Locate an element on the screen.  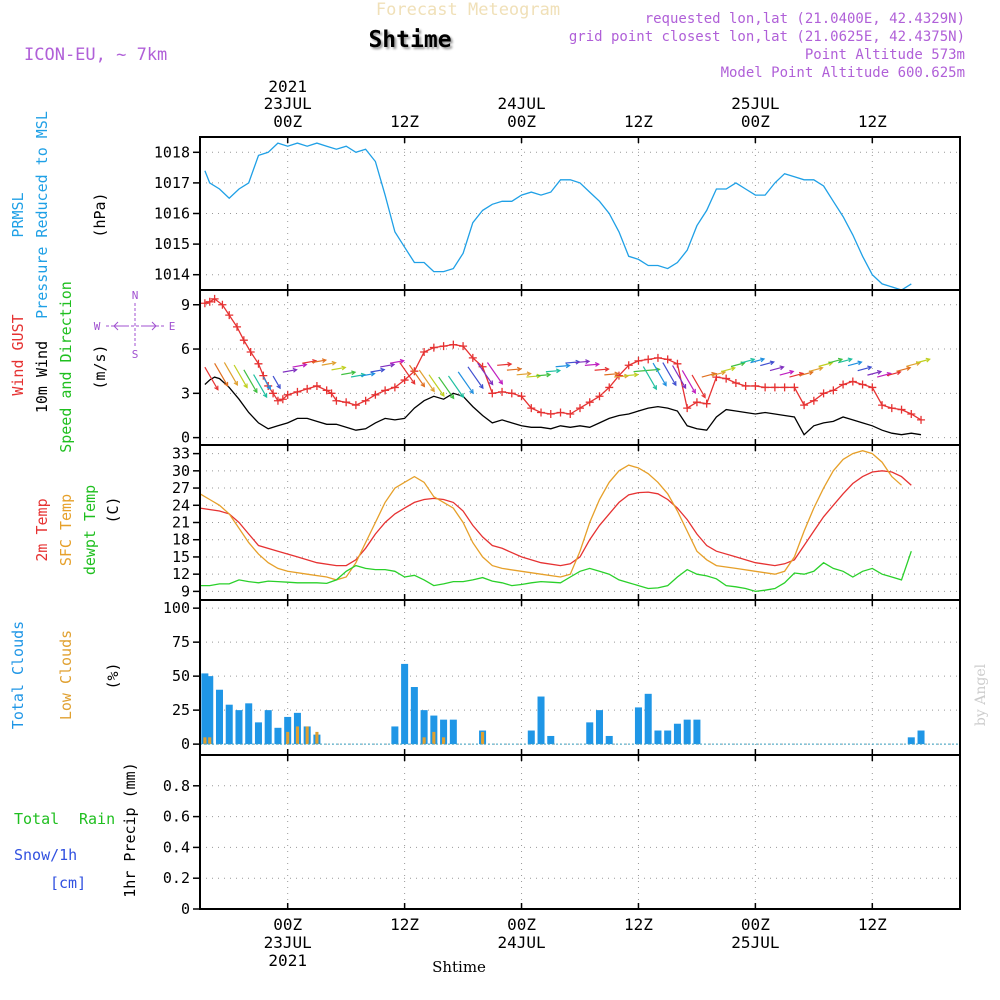
point-altitude: Point Altitude 573m is located at coordinates (885, 55).